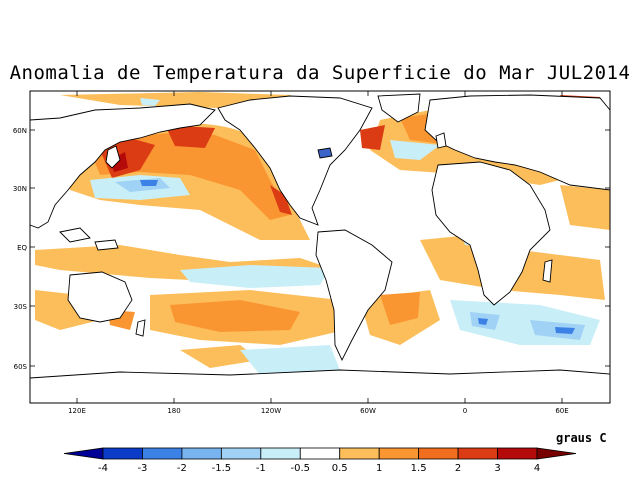  What do you see at coordinates (103, 468) in the screenshot?
I see `colorbar-label: -4` at bounding box center [103, 468].